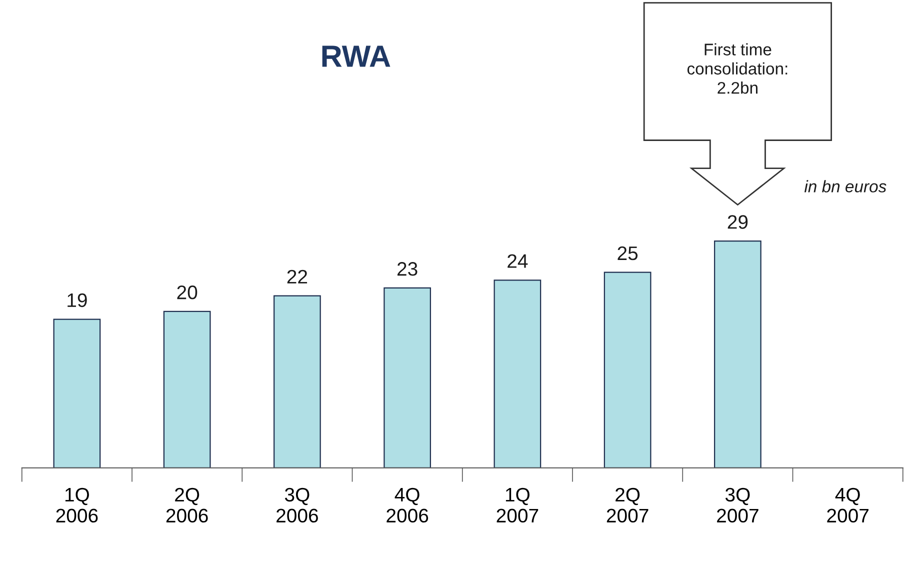 The width and height of the screenshot is (912, 561). I want to click on x-tick-label: 1Q 2007, so click(517, 505).